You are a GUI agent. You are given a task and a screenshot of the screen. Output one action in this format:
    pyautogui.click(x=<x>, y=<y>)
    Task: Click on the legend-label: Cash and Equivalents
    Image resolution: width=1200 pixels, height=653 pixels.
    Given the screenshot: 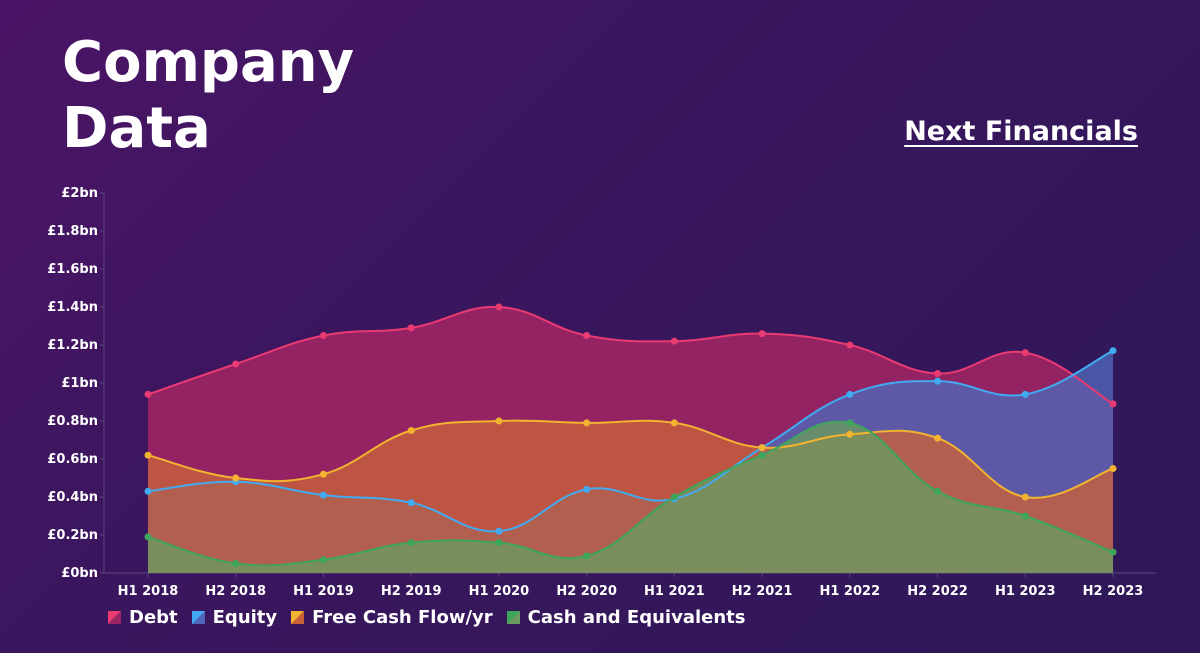 What is the action you would take?
    pyautogui.click(x=636, y=617)
    